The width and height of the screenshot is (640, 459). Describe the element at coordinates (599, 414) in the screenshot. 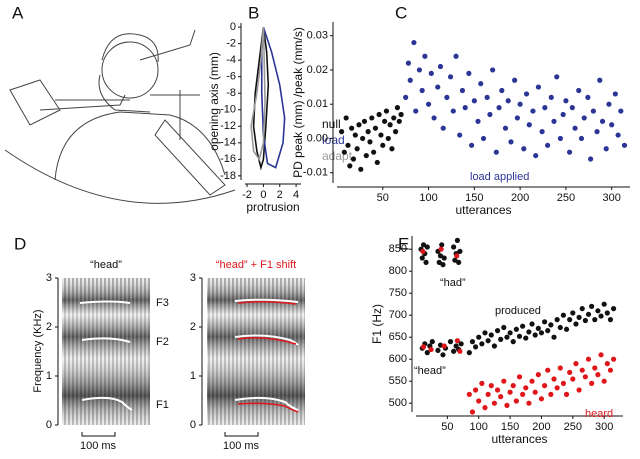

I see `annotation: heard` at that location.